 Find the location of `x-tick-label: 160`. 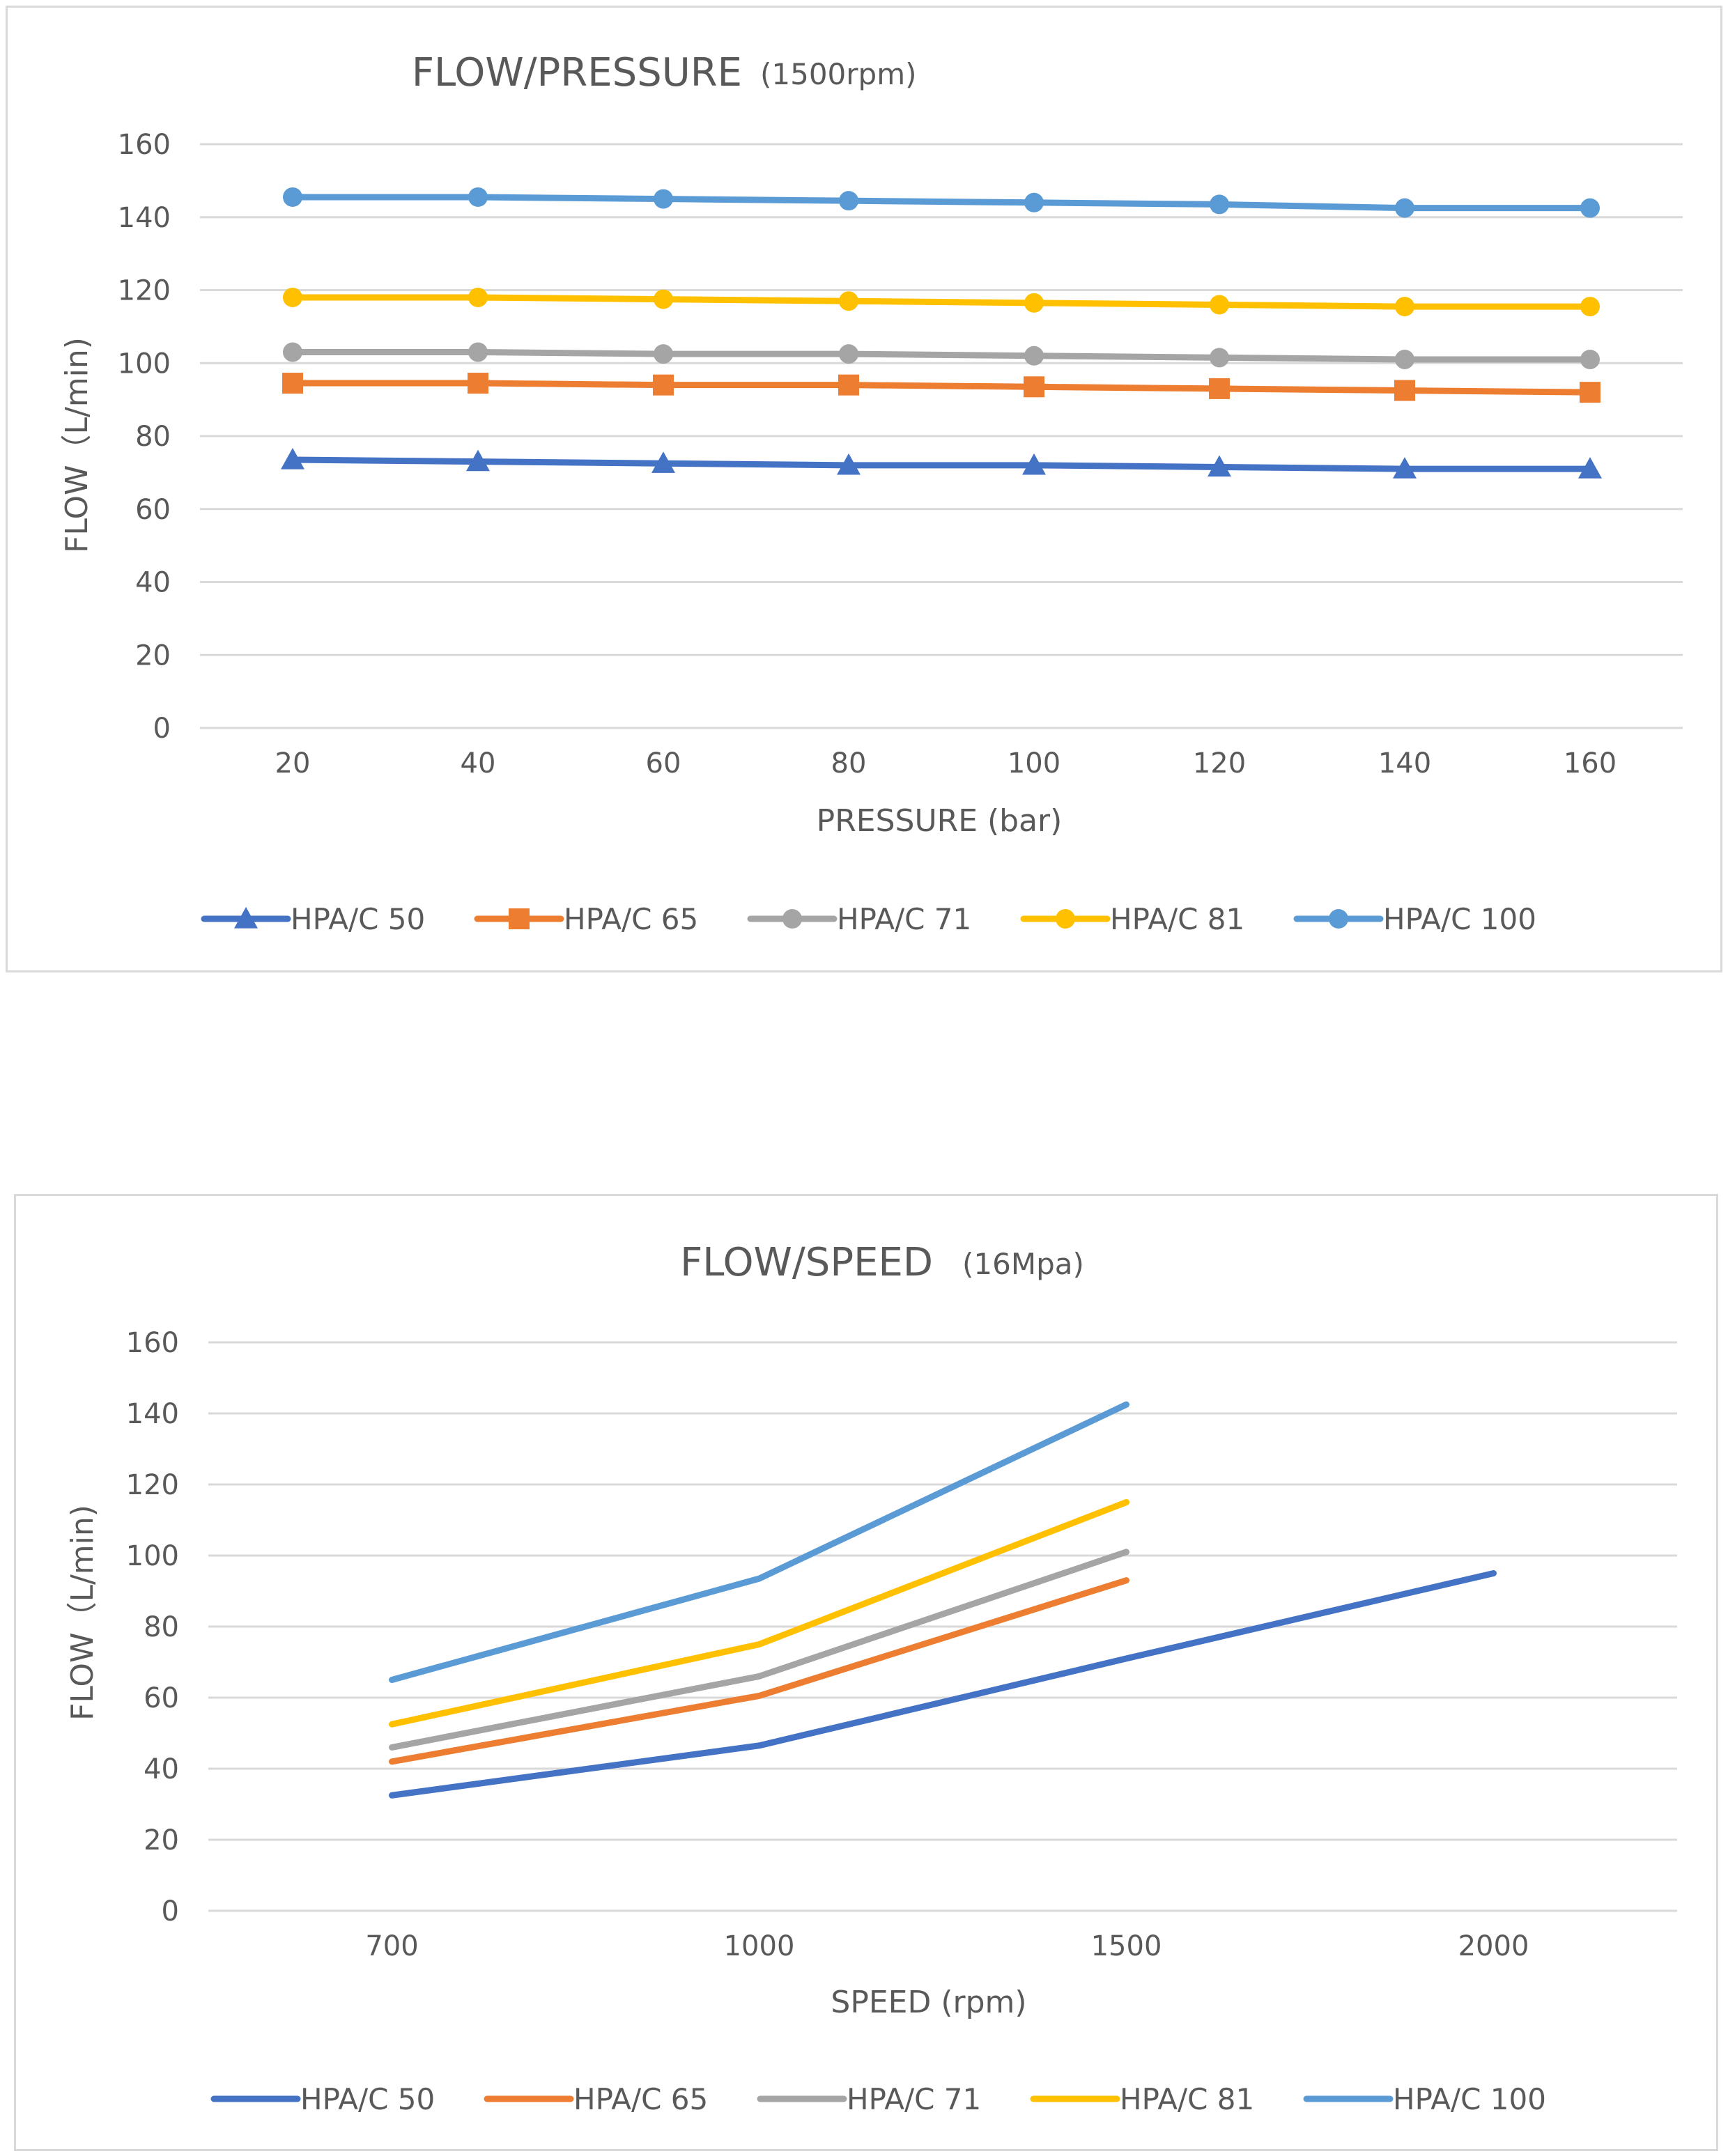

x-tick-label: 160 is located at coordinates (1590, 763).